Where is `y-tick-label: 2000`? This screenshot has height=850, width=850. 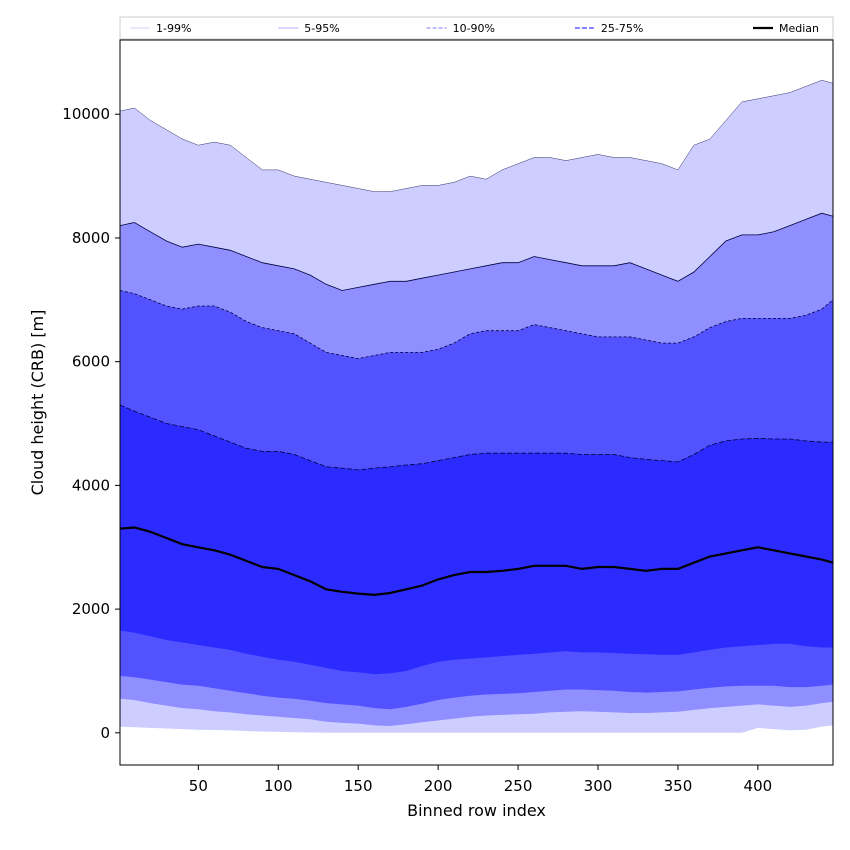 y-tick-label: 2000 is located at coordinates (91, 609).